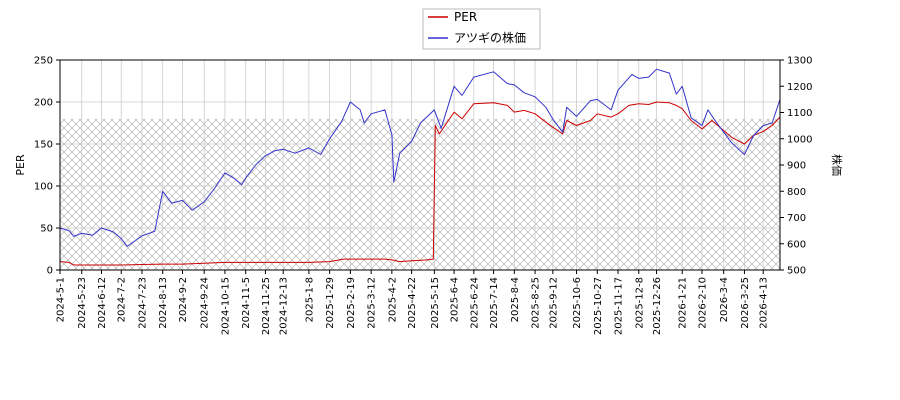 This screenshot has height=400, width=900. What do you see at coordinates (351, 303) in the screenshot?
I see `x-tick-label: 2025-2-19` at bounding box center [351, 303].